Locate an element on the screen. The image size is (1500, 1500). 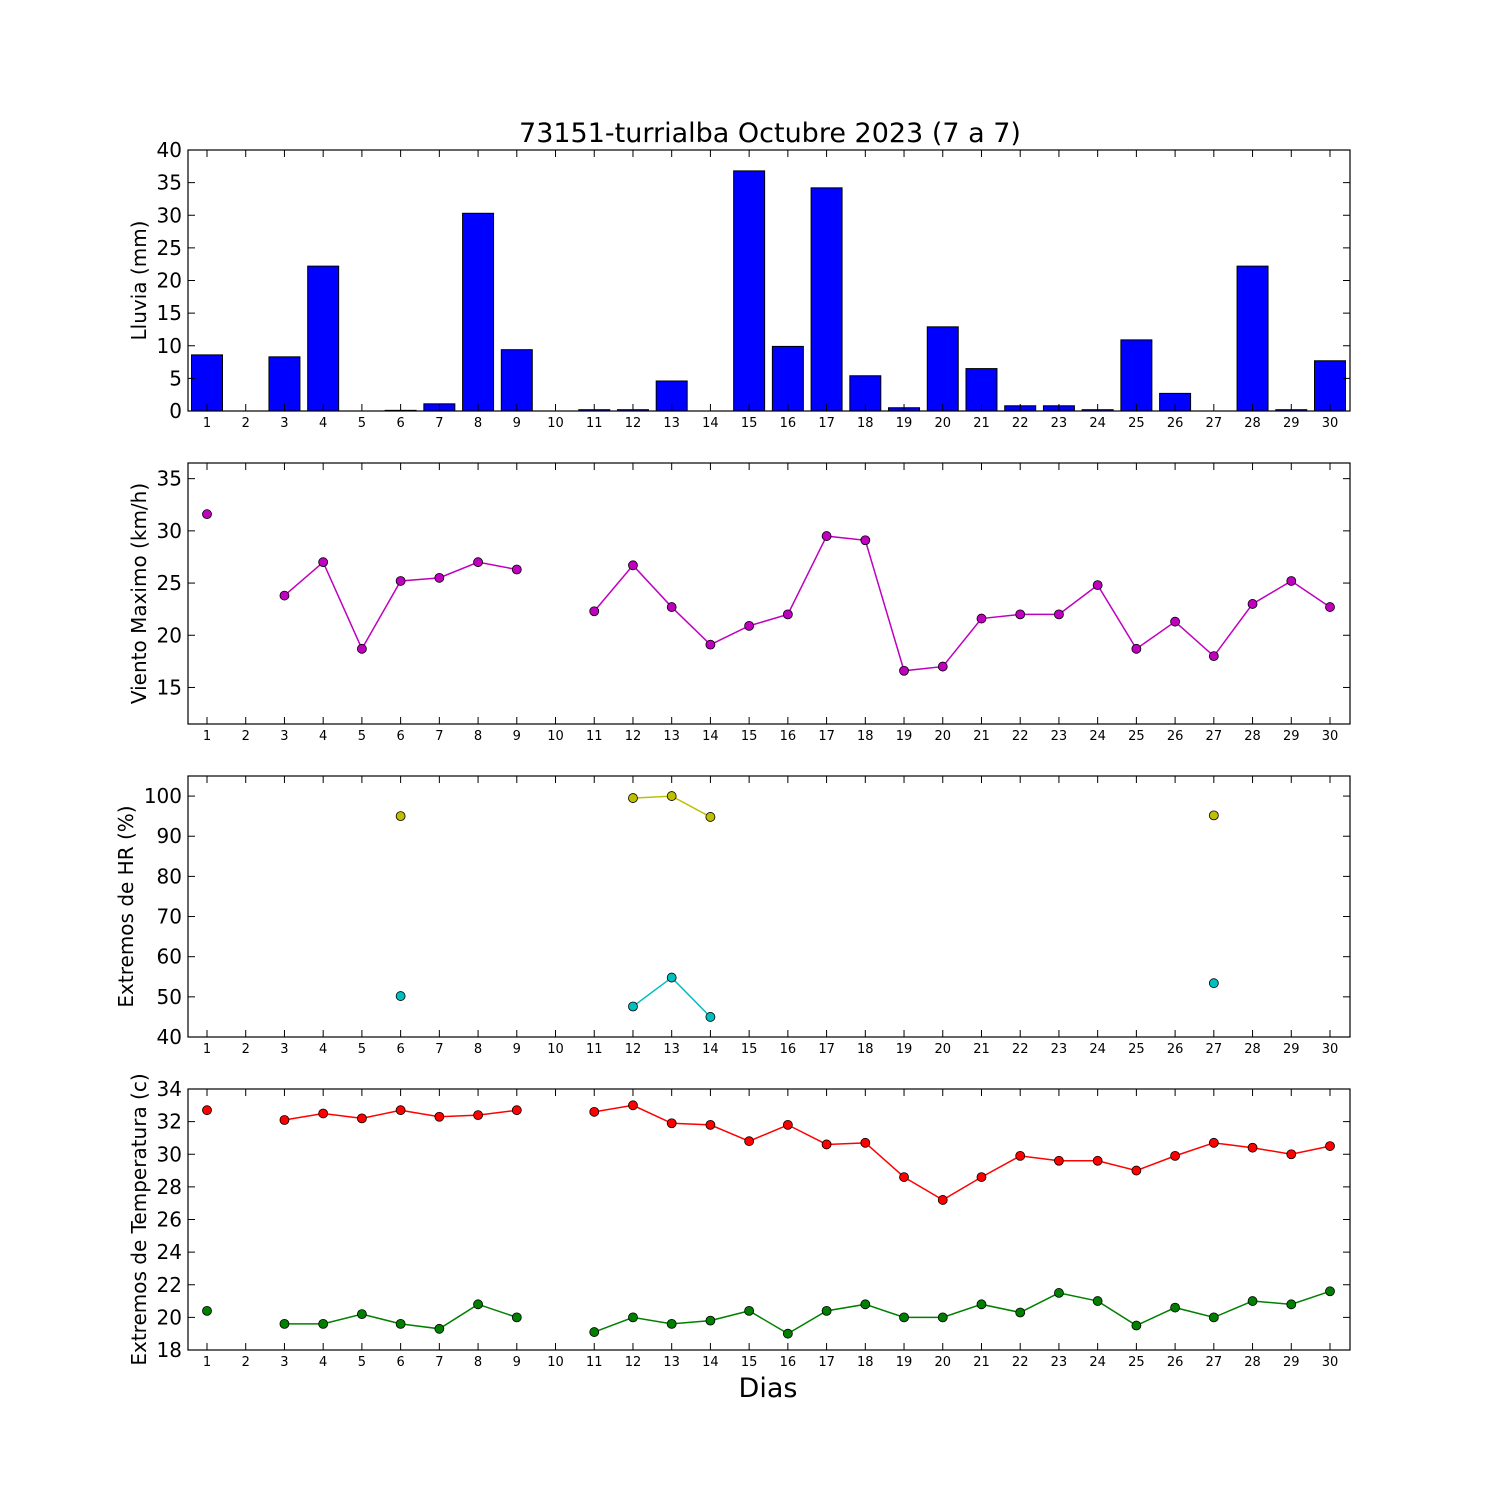
y-axis-label: Extremos de HR (%) is located at coordinates (126, 906).